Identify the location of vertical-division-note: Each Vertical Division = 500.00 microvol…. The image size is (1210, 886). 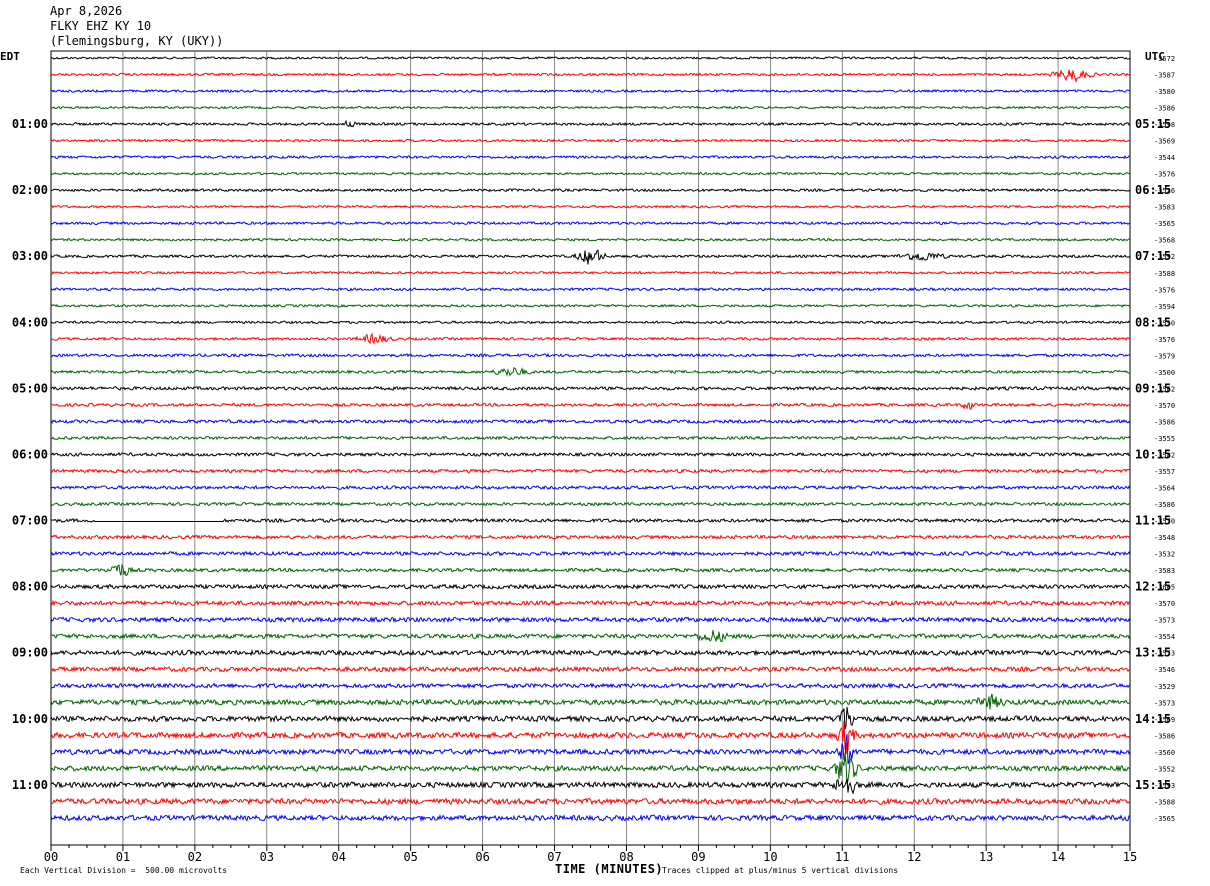
(124, 870).